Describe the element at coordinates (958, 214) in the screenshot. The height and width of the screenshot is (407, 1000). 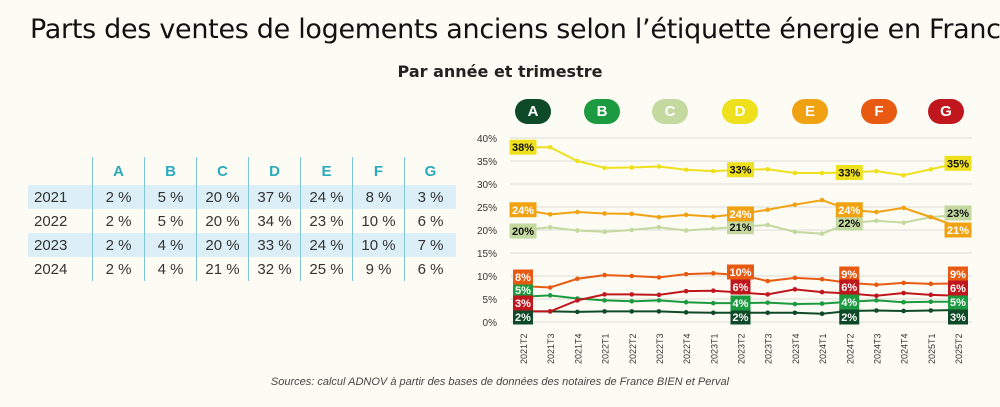
I see `data-label-c: 23%` at that location.